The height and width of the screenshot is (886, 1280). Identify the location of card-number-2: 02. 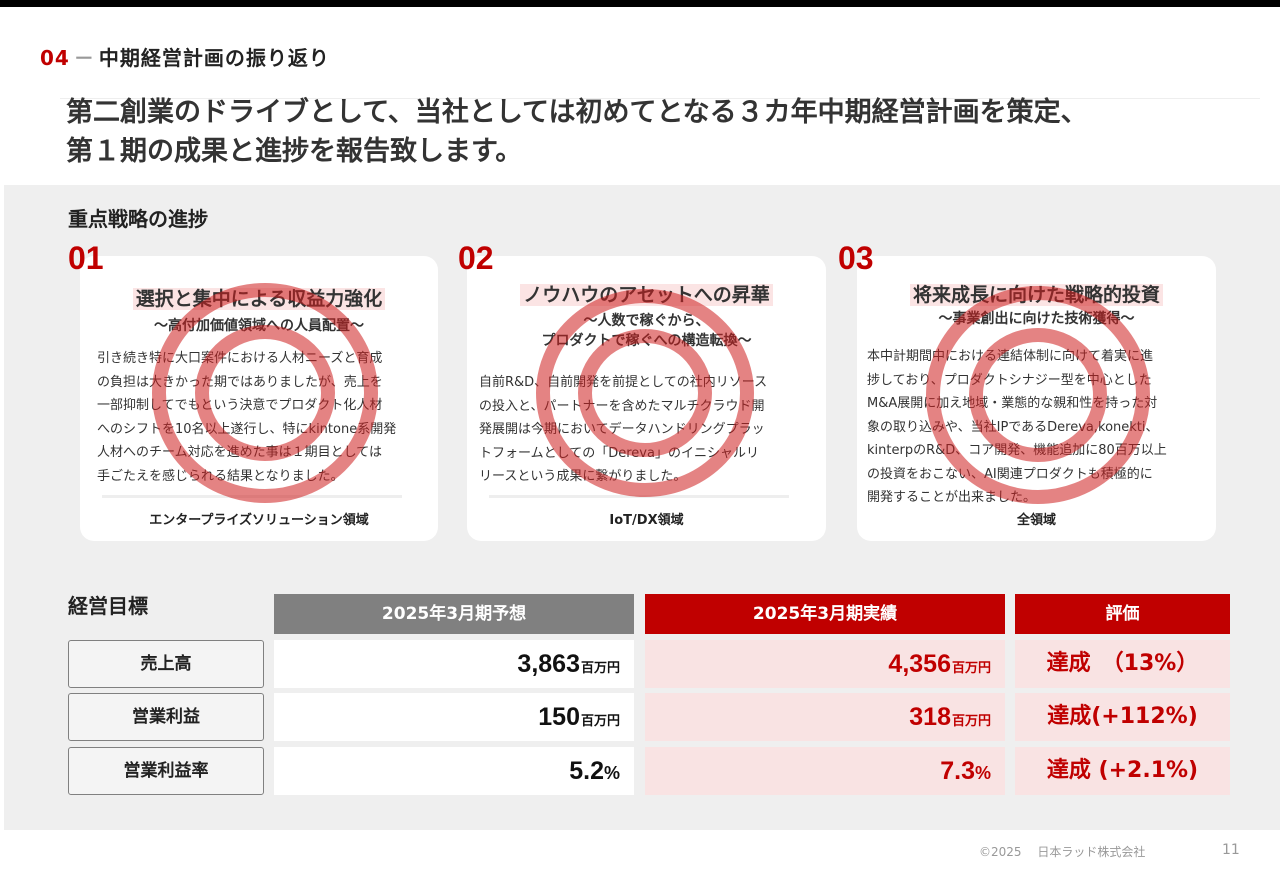
(476, 258).